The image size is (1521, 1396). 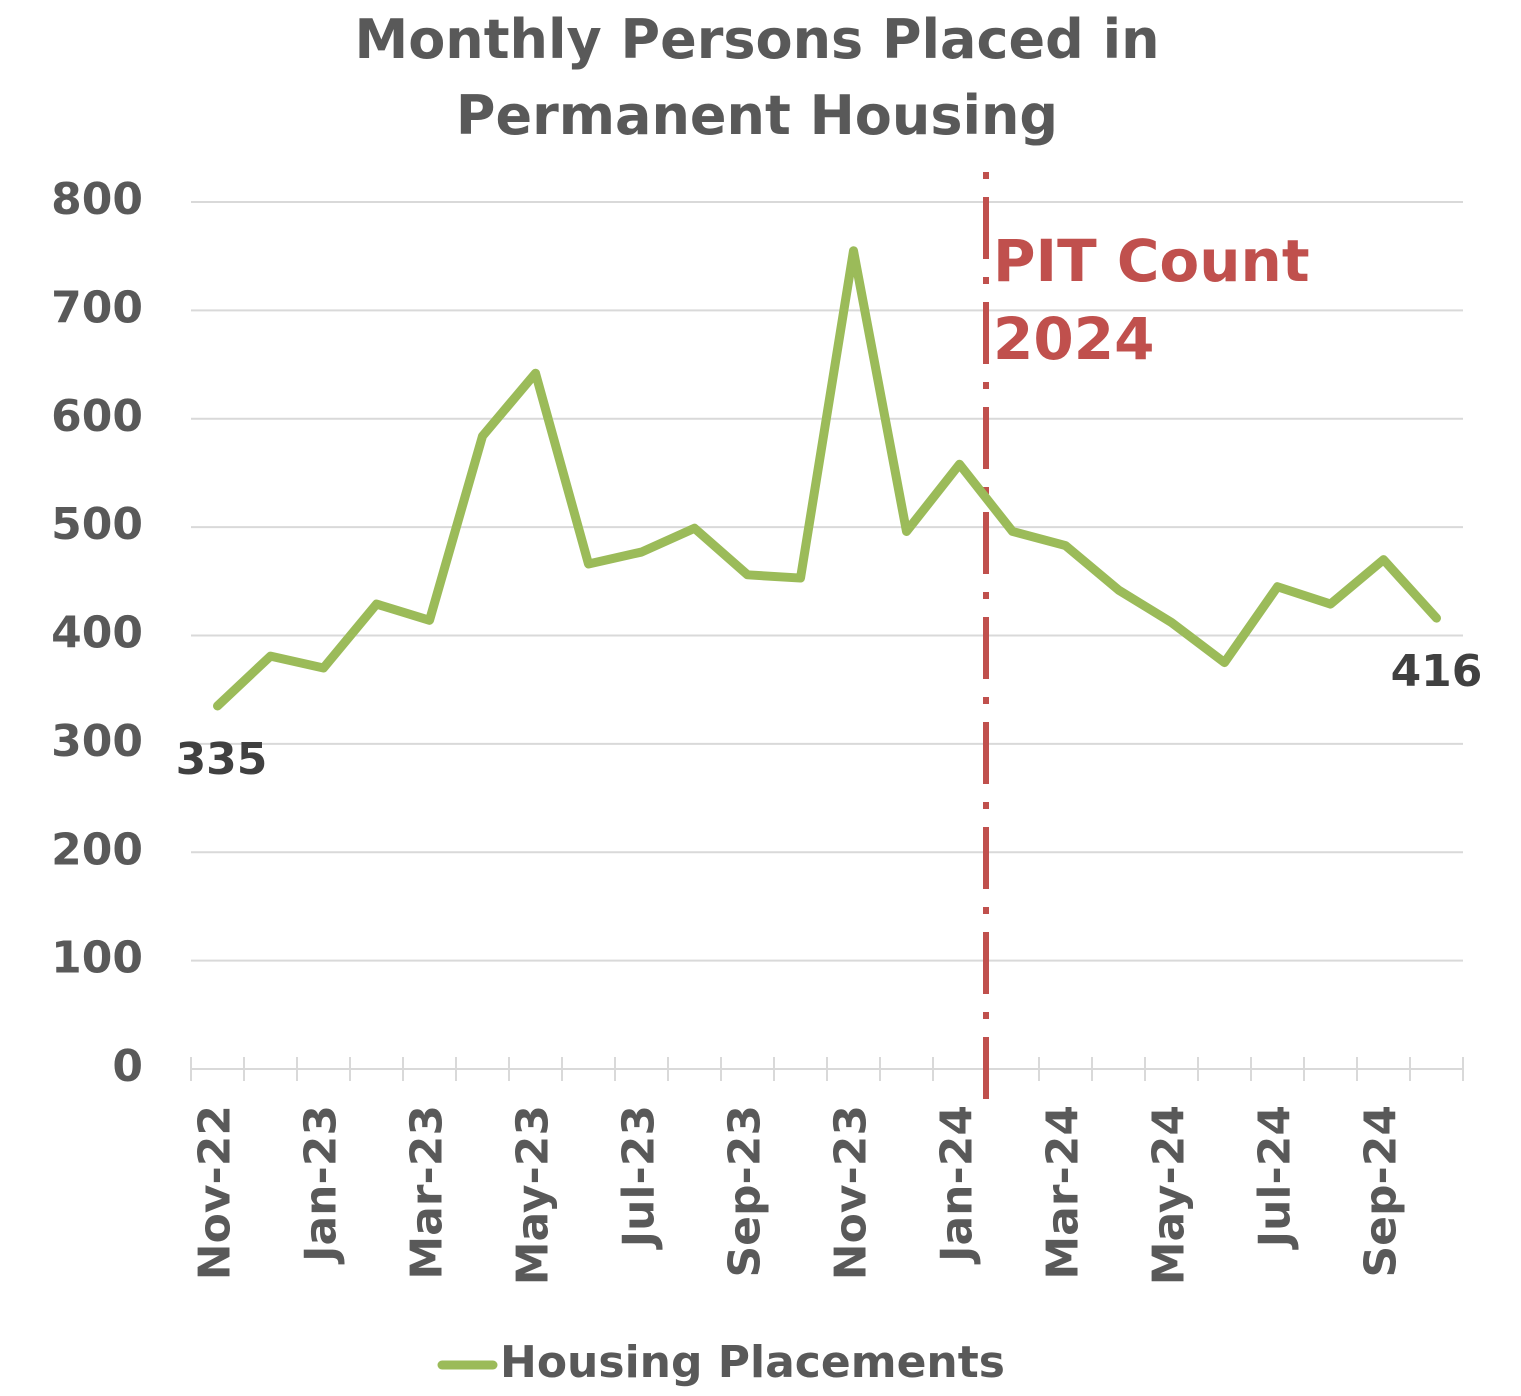 What do you see at coordinates (1381, 1191) in the screenshot?
I see `x-tick-label: Sep-24` at bounding box center [1381, 1191].